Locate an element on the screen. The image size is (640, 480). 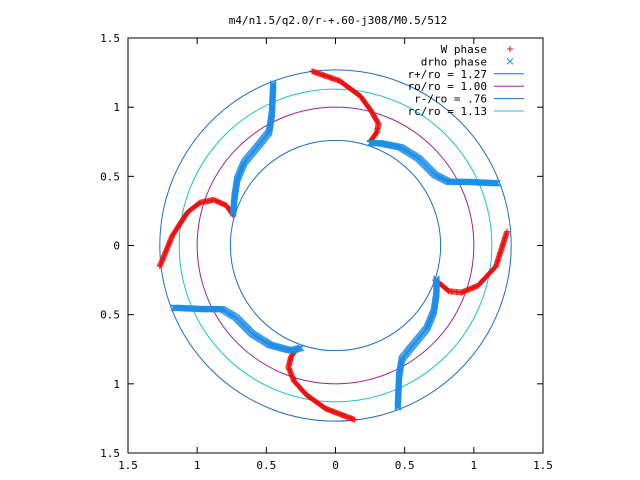
legend-label: drho phase is located at coordinates (454, 61).